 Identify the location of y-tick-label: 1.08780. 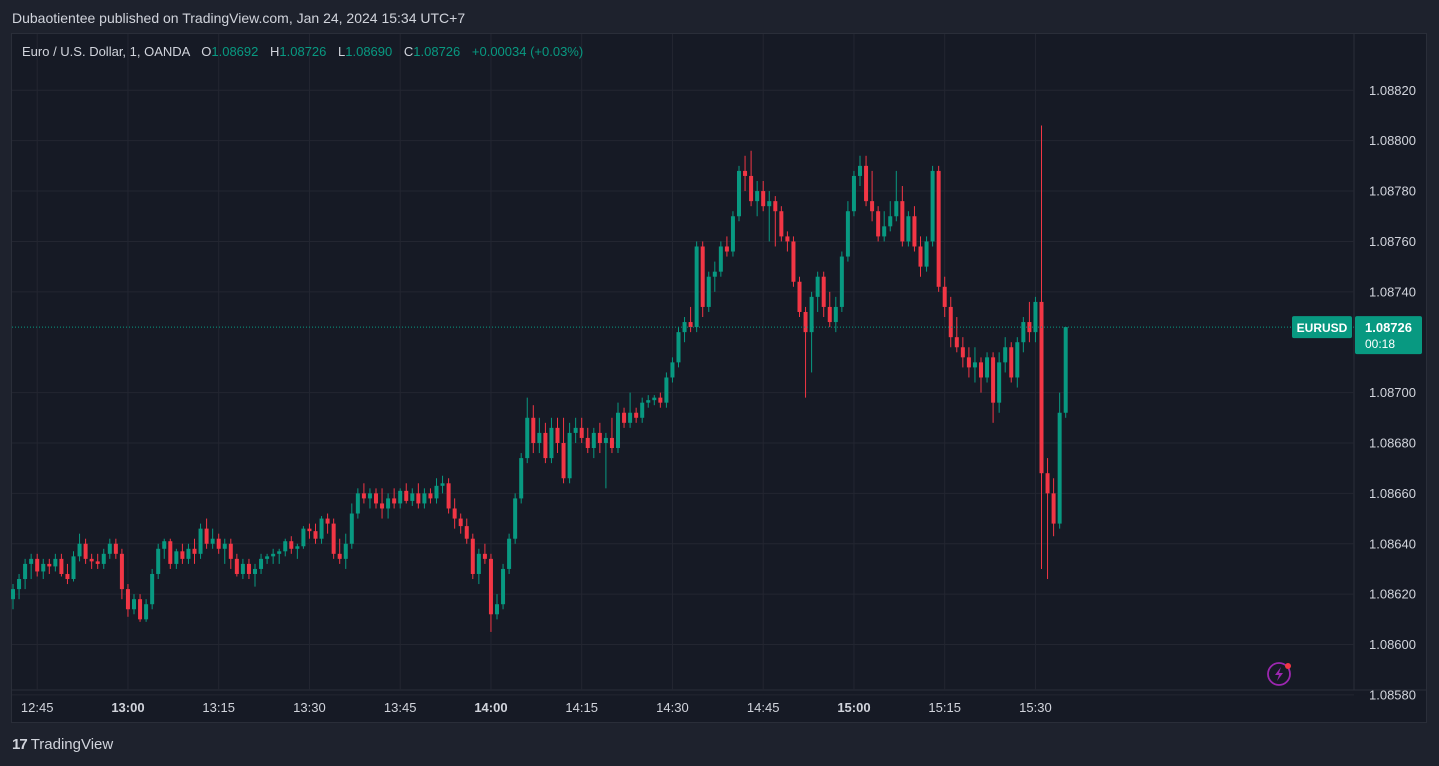
(1392, 191).